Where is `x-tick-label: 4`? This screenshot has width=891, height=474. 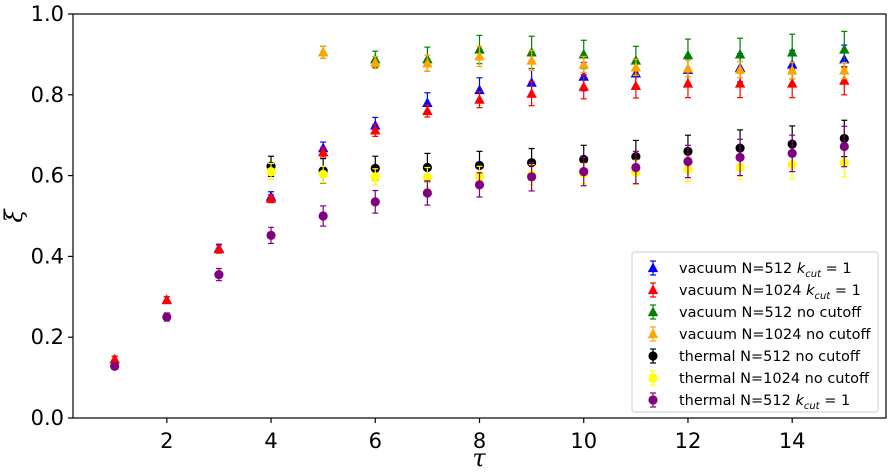 x-tick-label: 4 is located at coordinates (270, 441).